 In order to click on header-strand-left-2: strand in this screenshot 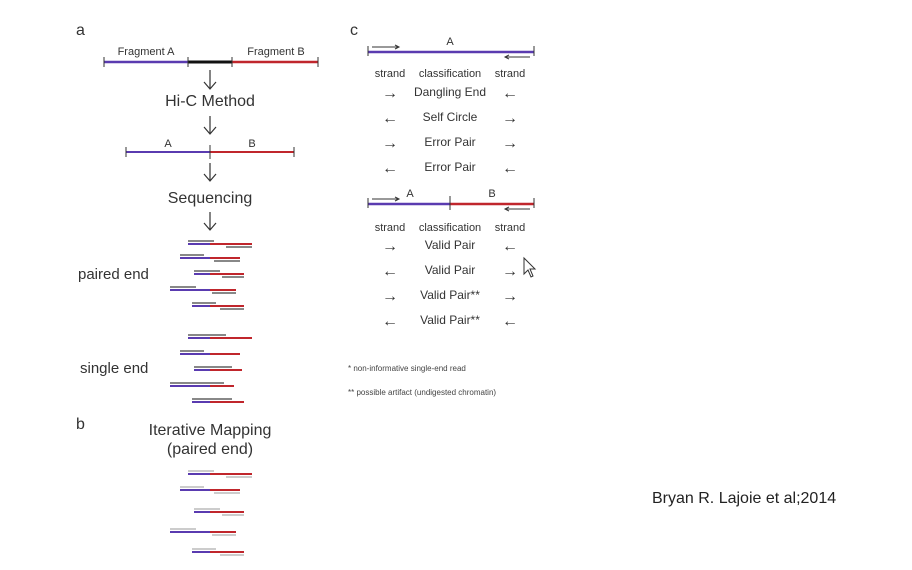, I will do `click(390, 228)`.